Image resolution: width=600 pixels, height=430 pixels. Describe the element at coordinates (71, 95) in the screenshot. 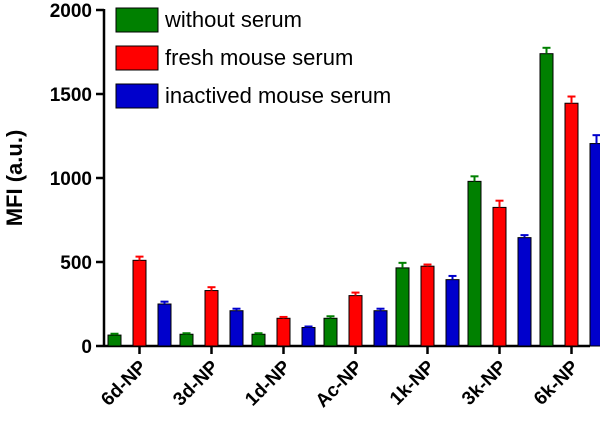

I see `y-tick-label: 1500` at that location.